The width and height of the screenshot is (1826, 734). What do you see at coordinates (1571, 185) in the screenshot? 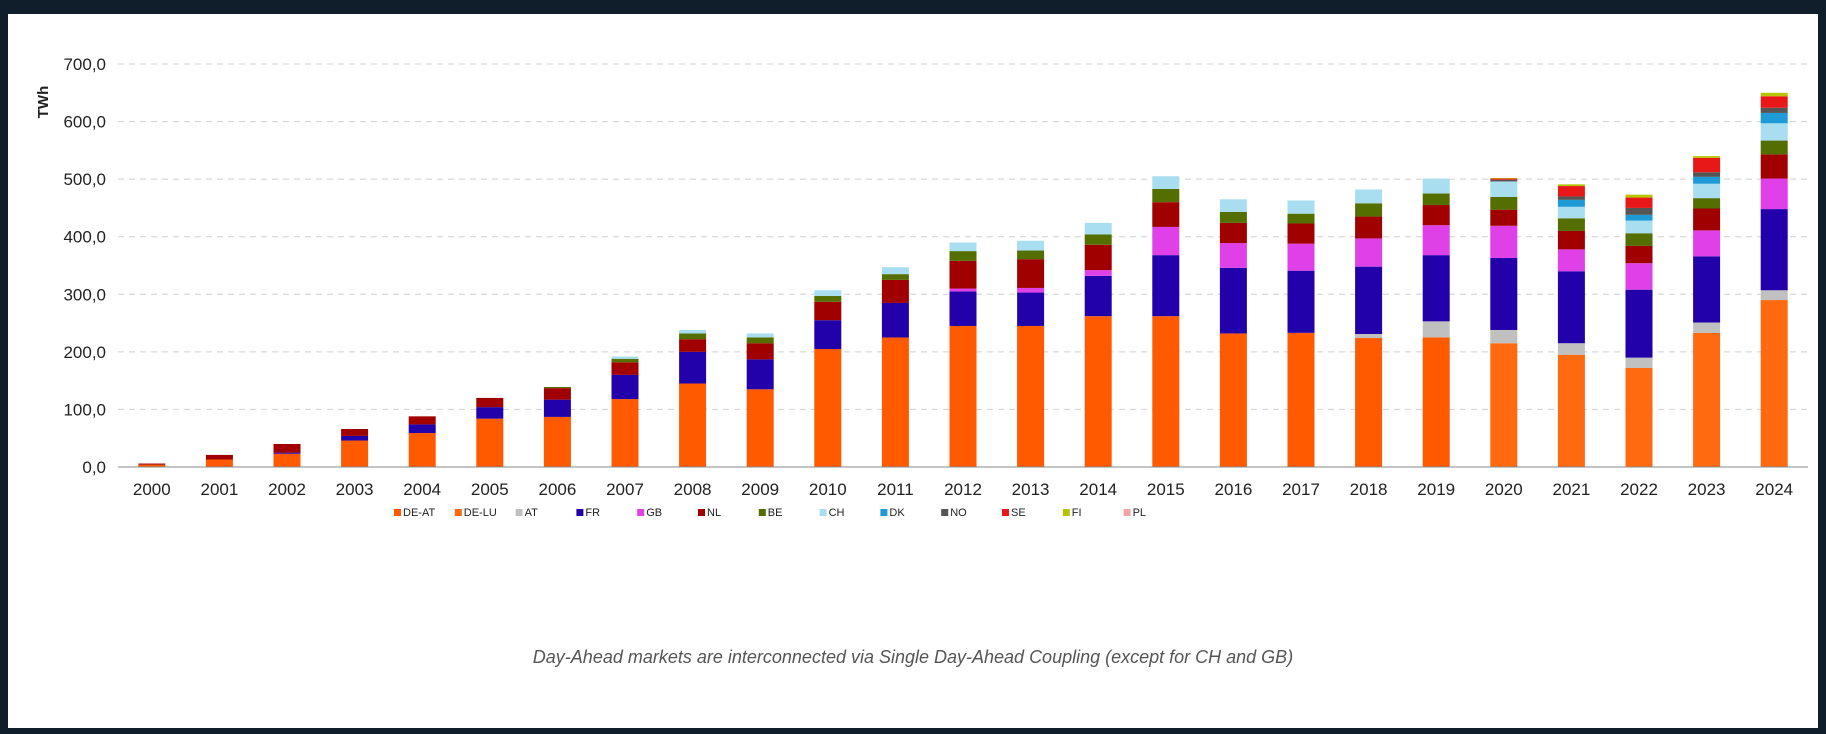
I see `bar-FI-2021` at bounding box center [1571, 185].